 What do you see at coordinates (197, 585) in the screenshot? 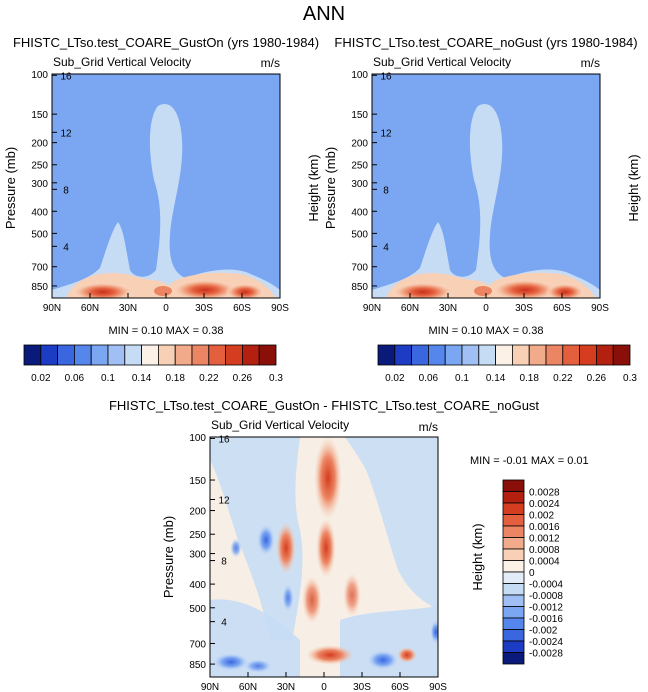
I see `y-tick-label: 400` at bounding box center [197, 585].